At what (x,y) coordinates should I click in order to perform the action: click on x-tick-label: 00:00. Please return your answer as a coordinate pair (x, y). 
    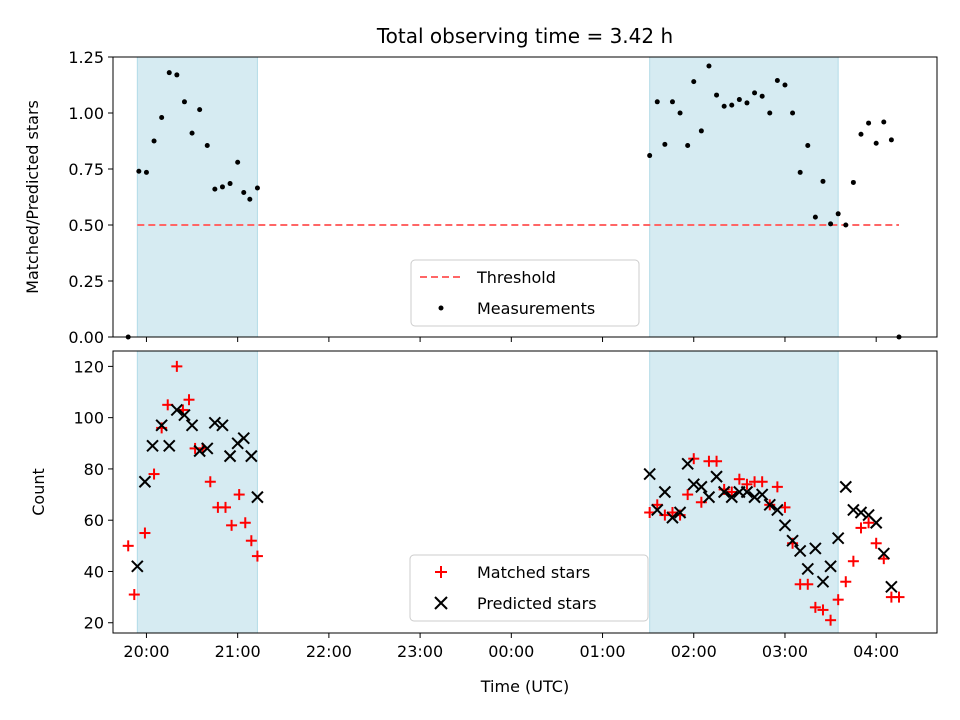
    Looking at the image, I should click on (511, 651).